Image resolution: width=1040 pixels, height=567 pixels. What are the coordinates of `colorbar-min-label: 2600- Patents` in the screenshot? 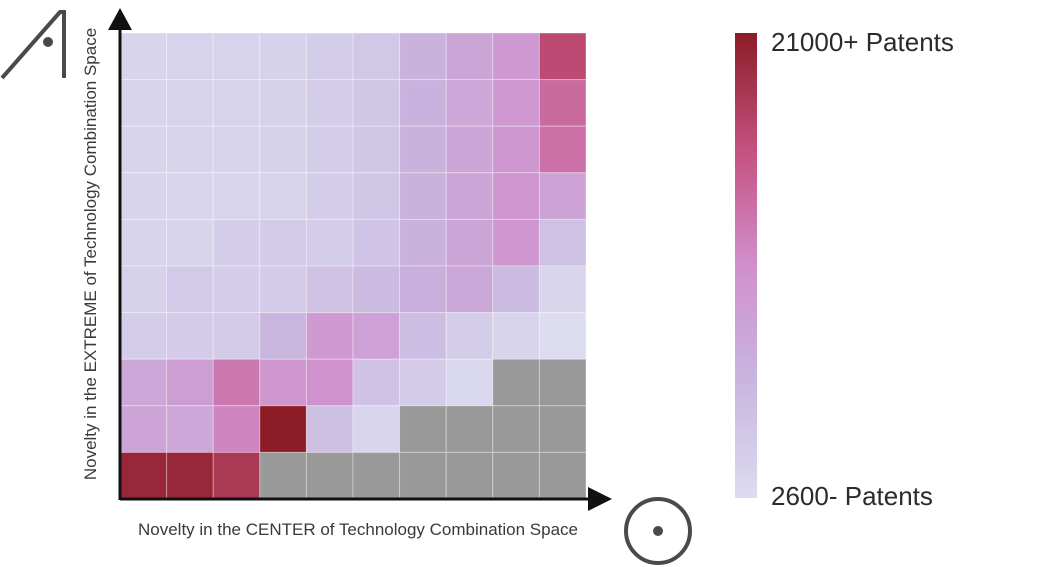 It's located at (852, 496).